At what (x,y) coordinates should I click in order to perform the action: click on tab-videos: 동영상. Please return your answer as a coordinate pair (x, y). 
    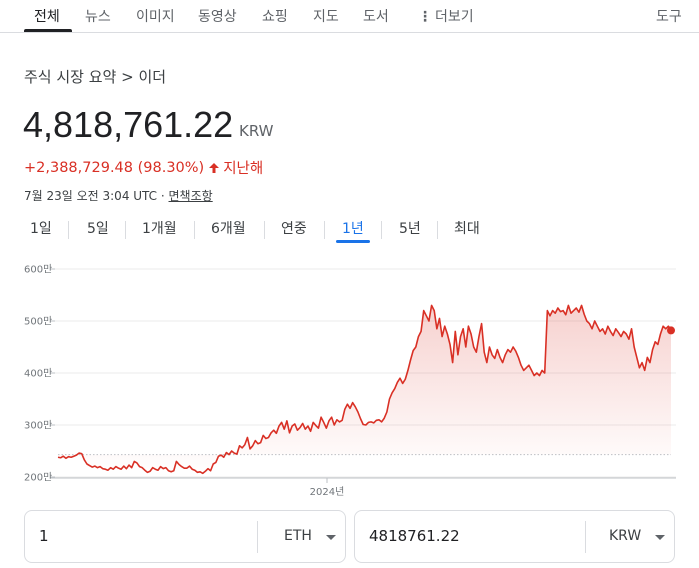
    Looking at the image, I should click on (217, 17).